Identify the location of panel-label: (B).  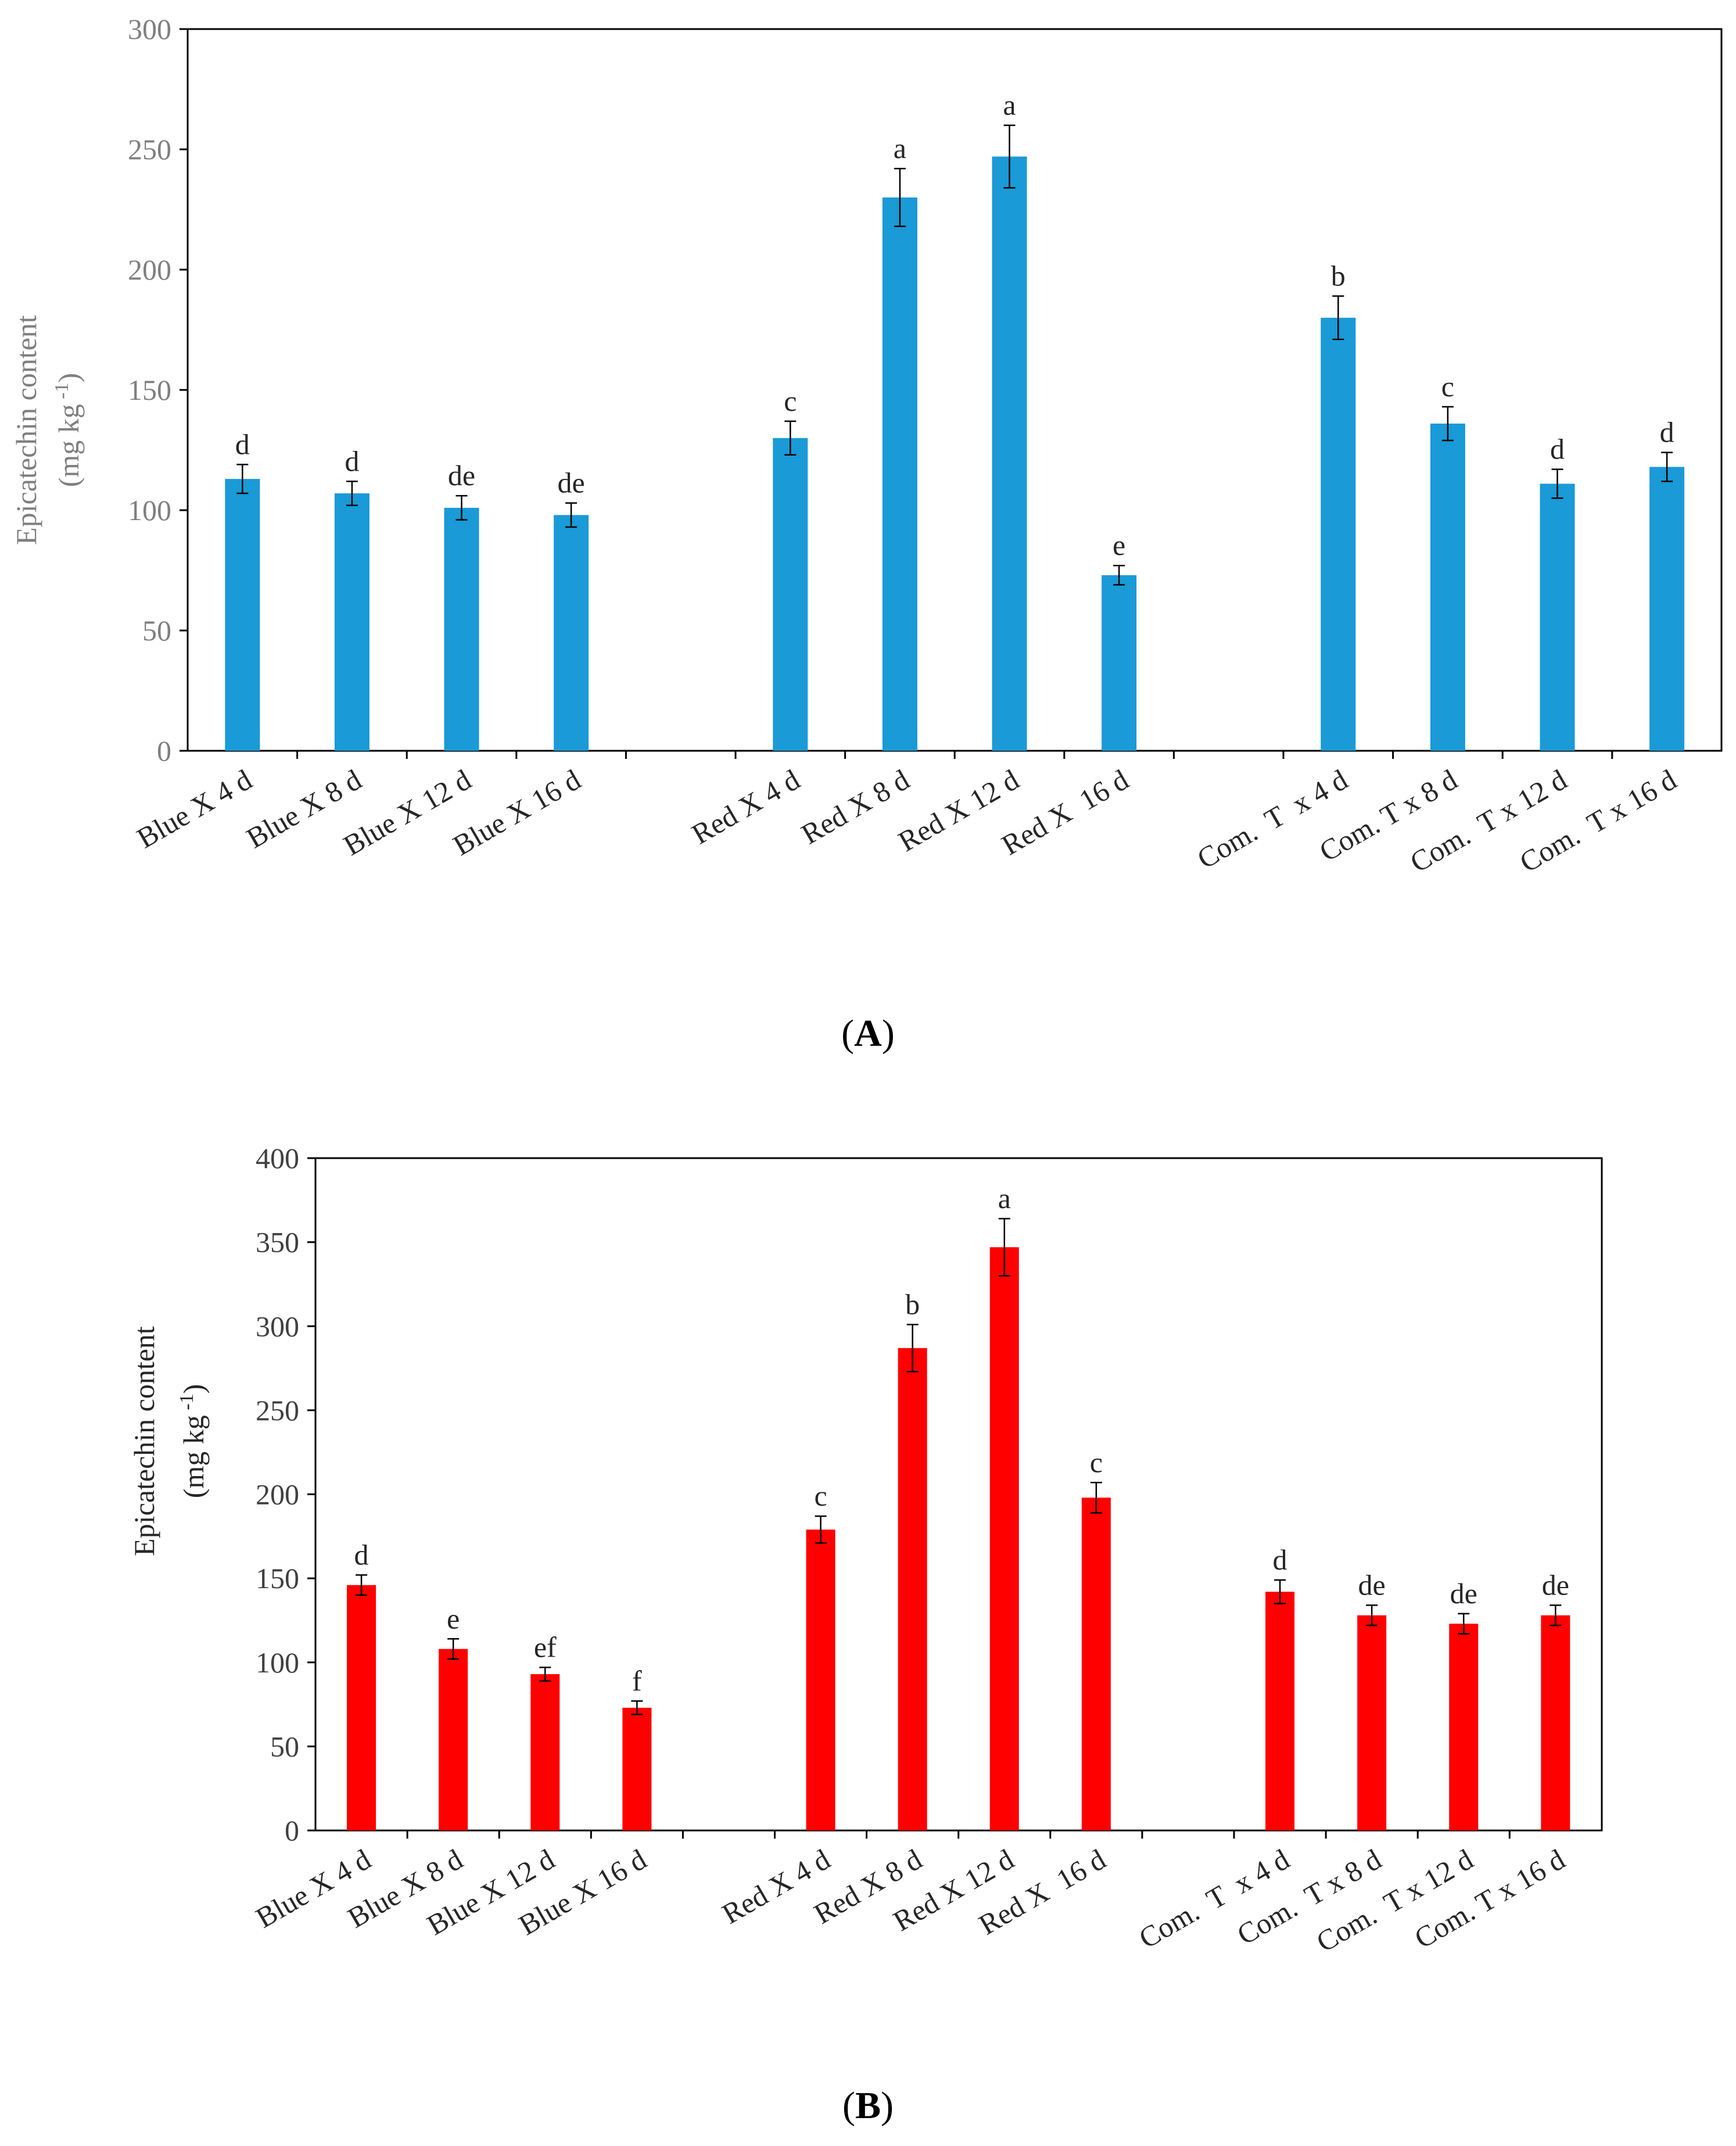
(868, 2105).